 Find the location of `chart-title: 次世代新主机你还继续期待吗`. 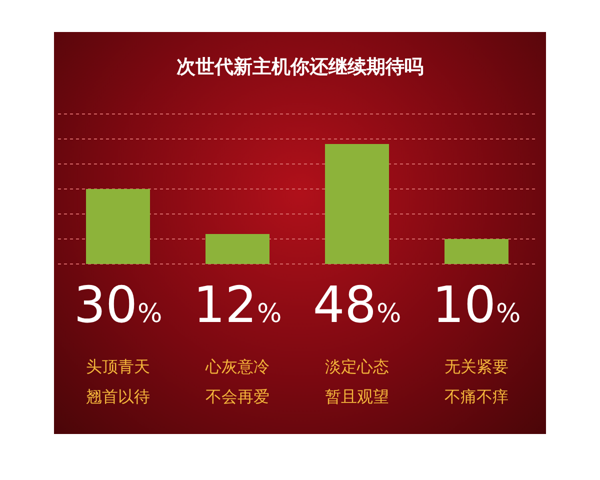

chart-title: 次世代新主机你还继续期待吗 is located at coordinates (300, 67).